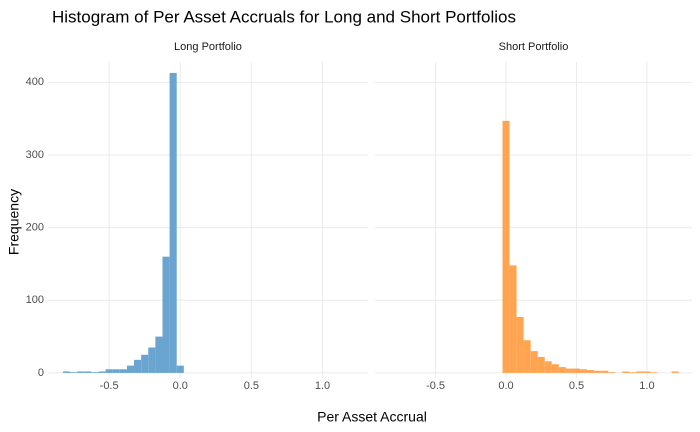 This screenshot has height=432, width=700. Describe the element at coordinates (372, 417) in the screenshot. I see `x-axis-title: Per Asset Accrual` at that location.